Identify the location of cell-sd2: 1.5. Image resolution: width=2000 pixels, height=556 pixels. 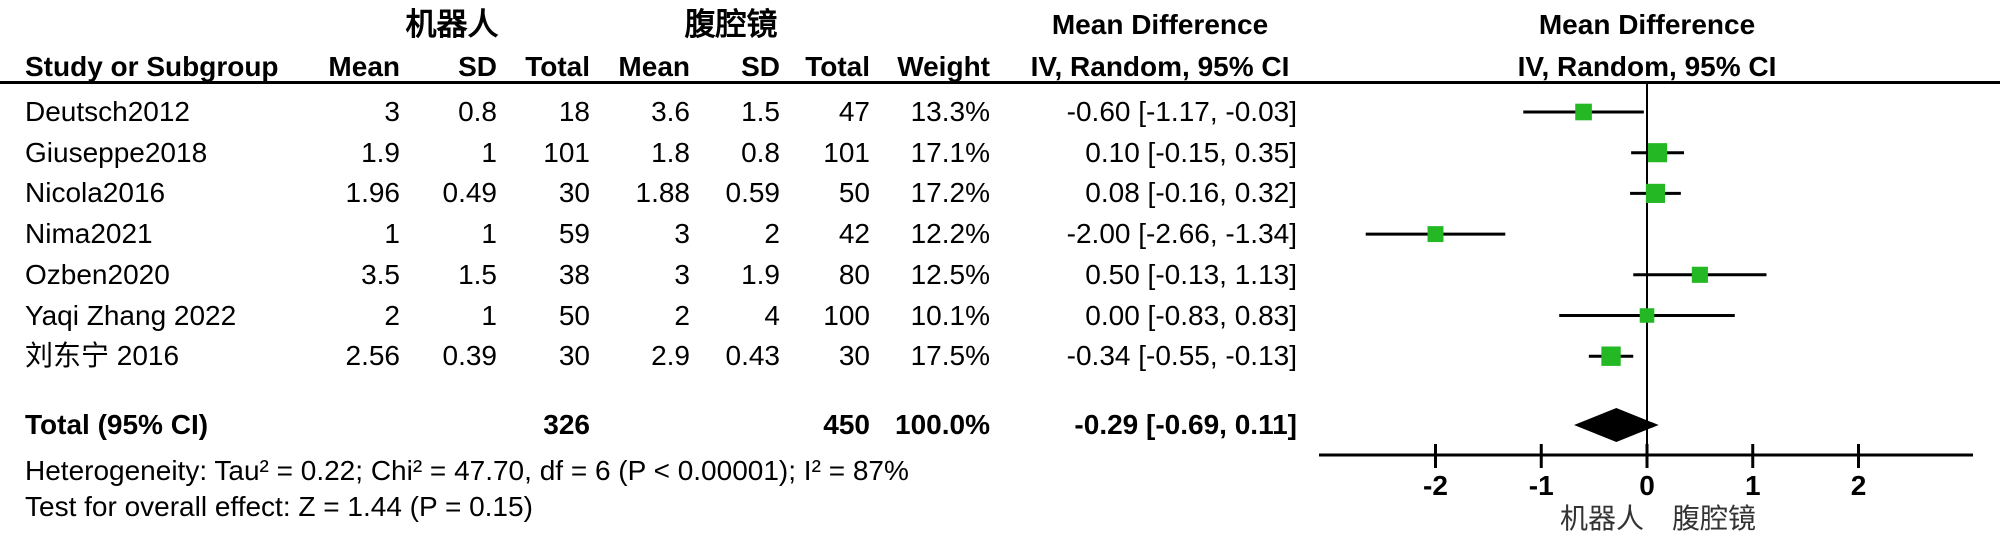
(760, 111).